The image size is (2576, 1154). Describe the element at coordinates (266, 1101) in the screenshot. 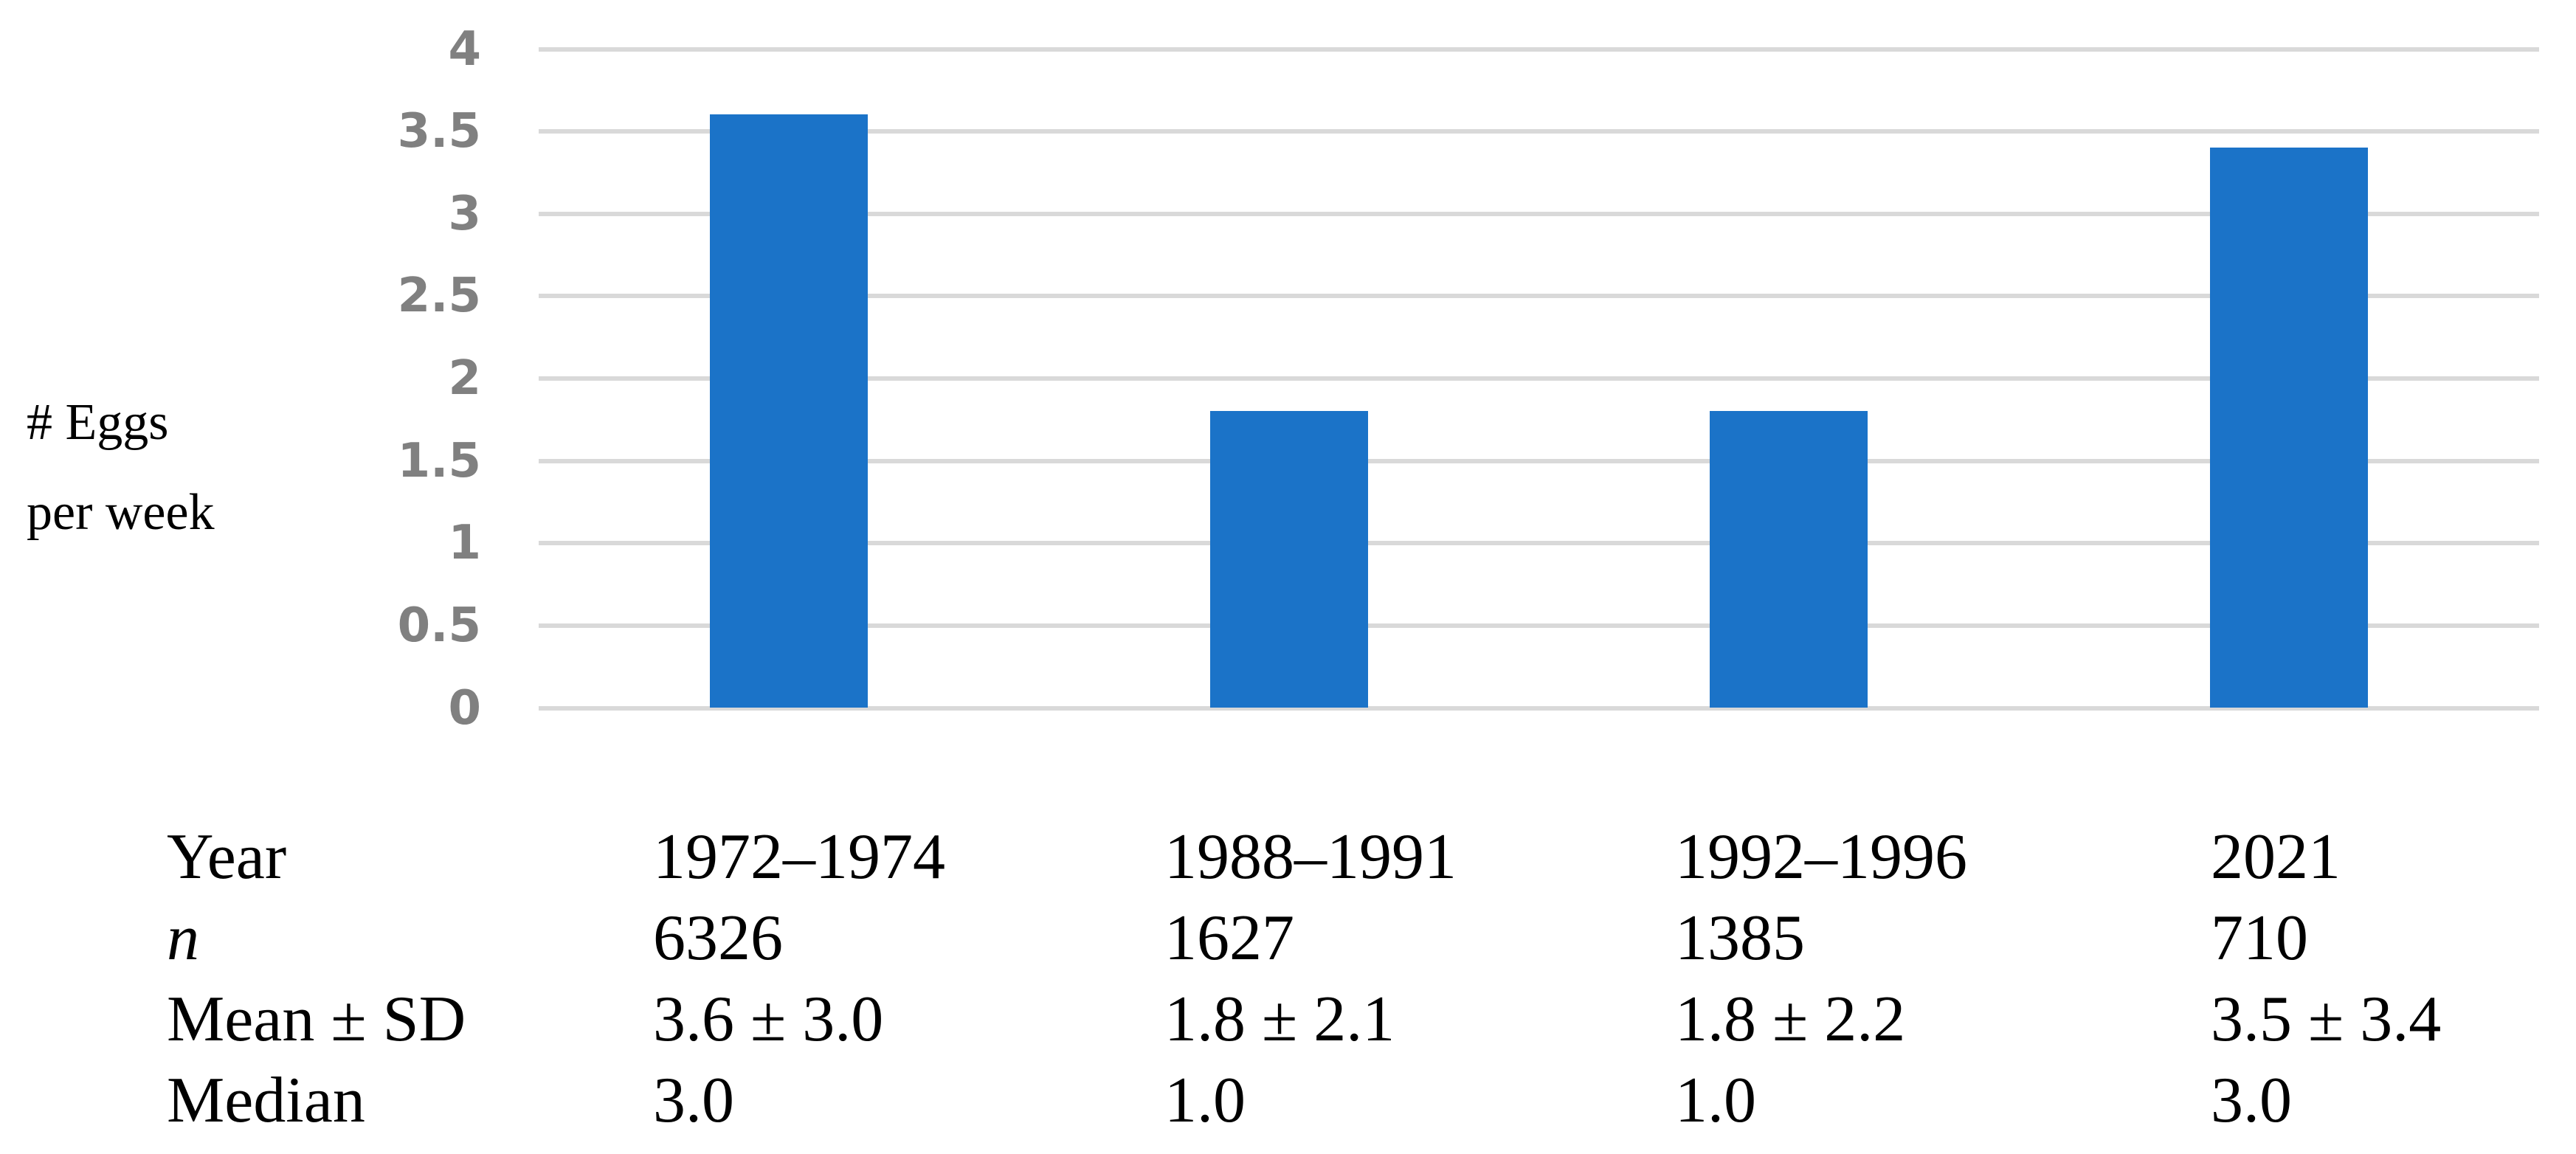

I see `table-row-label-median: Median` at that location.